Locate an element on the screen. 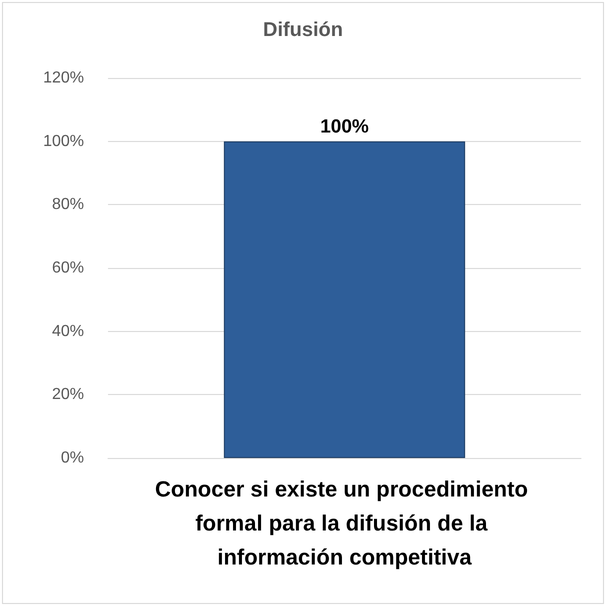 This screenshot has height=606, width=606. chart-title: Difusión is located at coordinates (303, 30).